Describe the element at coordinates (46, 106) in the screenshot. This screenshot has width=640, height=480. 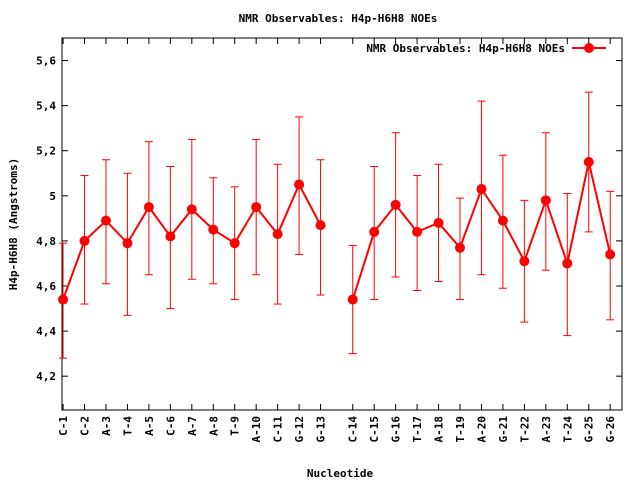
I see `y-tick-label: 5,4` at that location.